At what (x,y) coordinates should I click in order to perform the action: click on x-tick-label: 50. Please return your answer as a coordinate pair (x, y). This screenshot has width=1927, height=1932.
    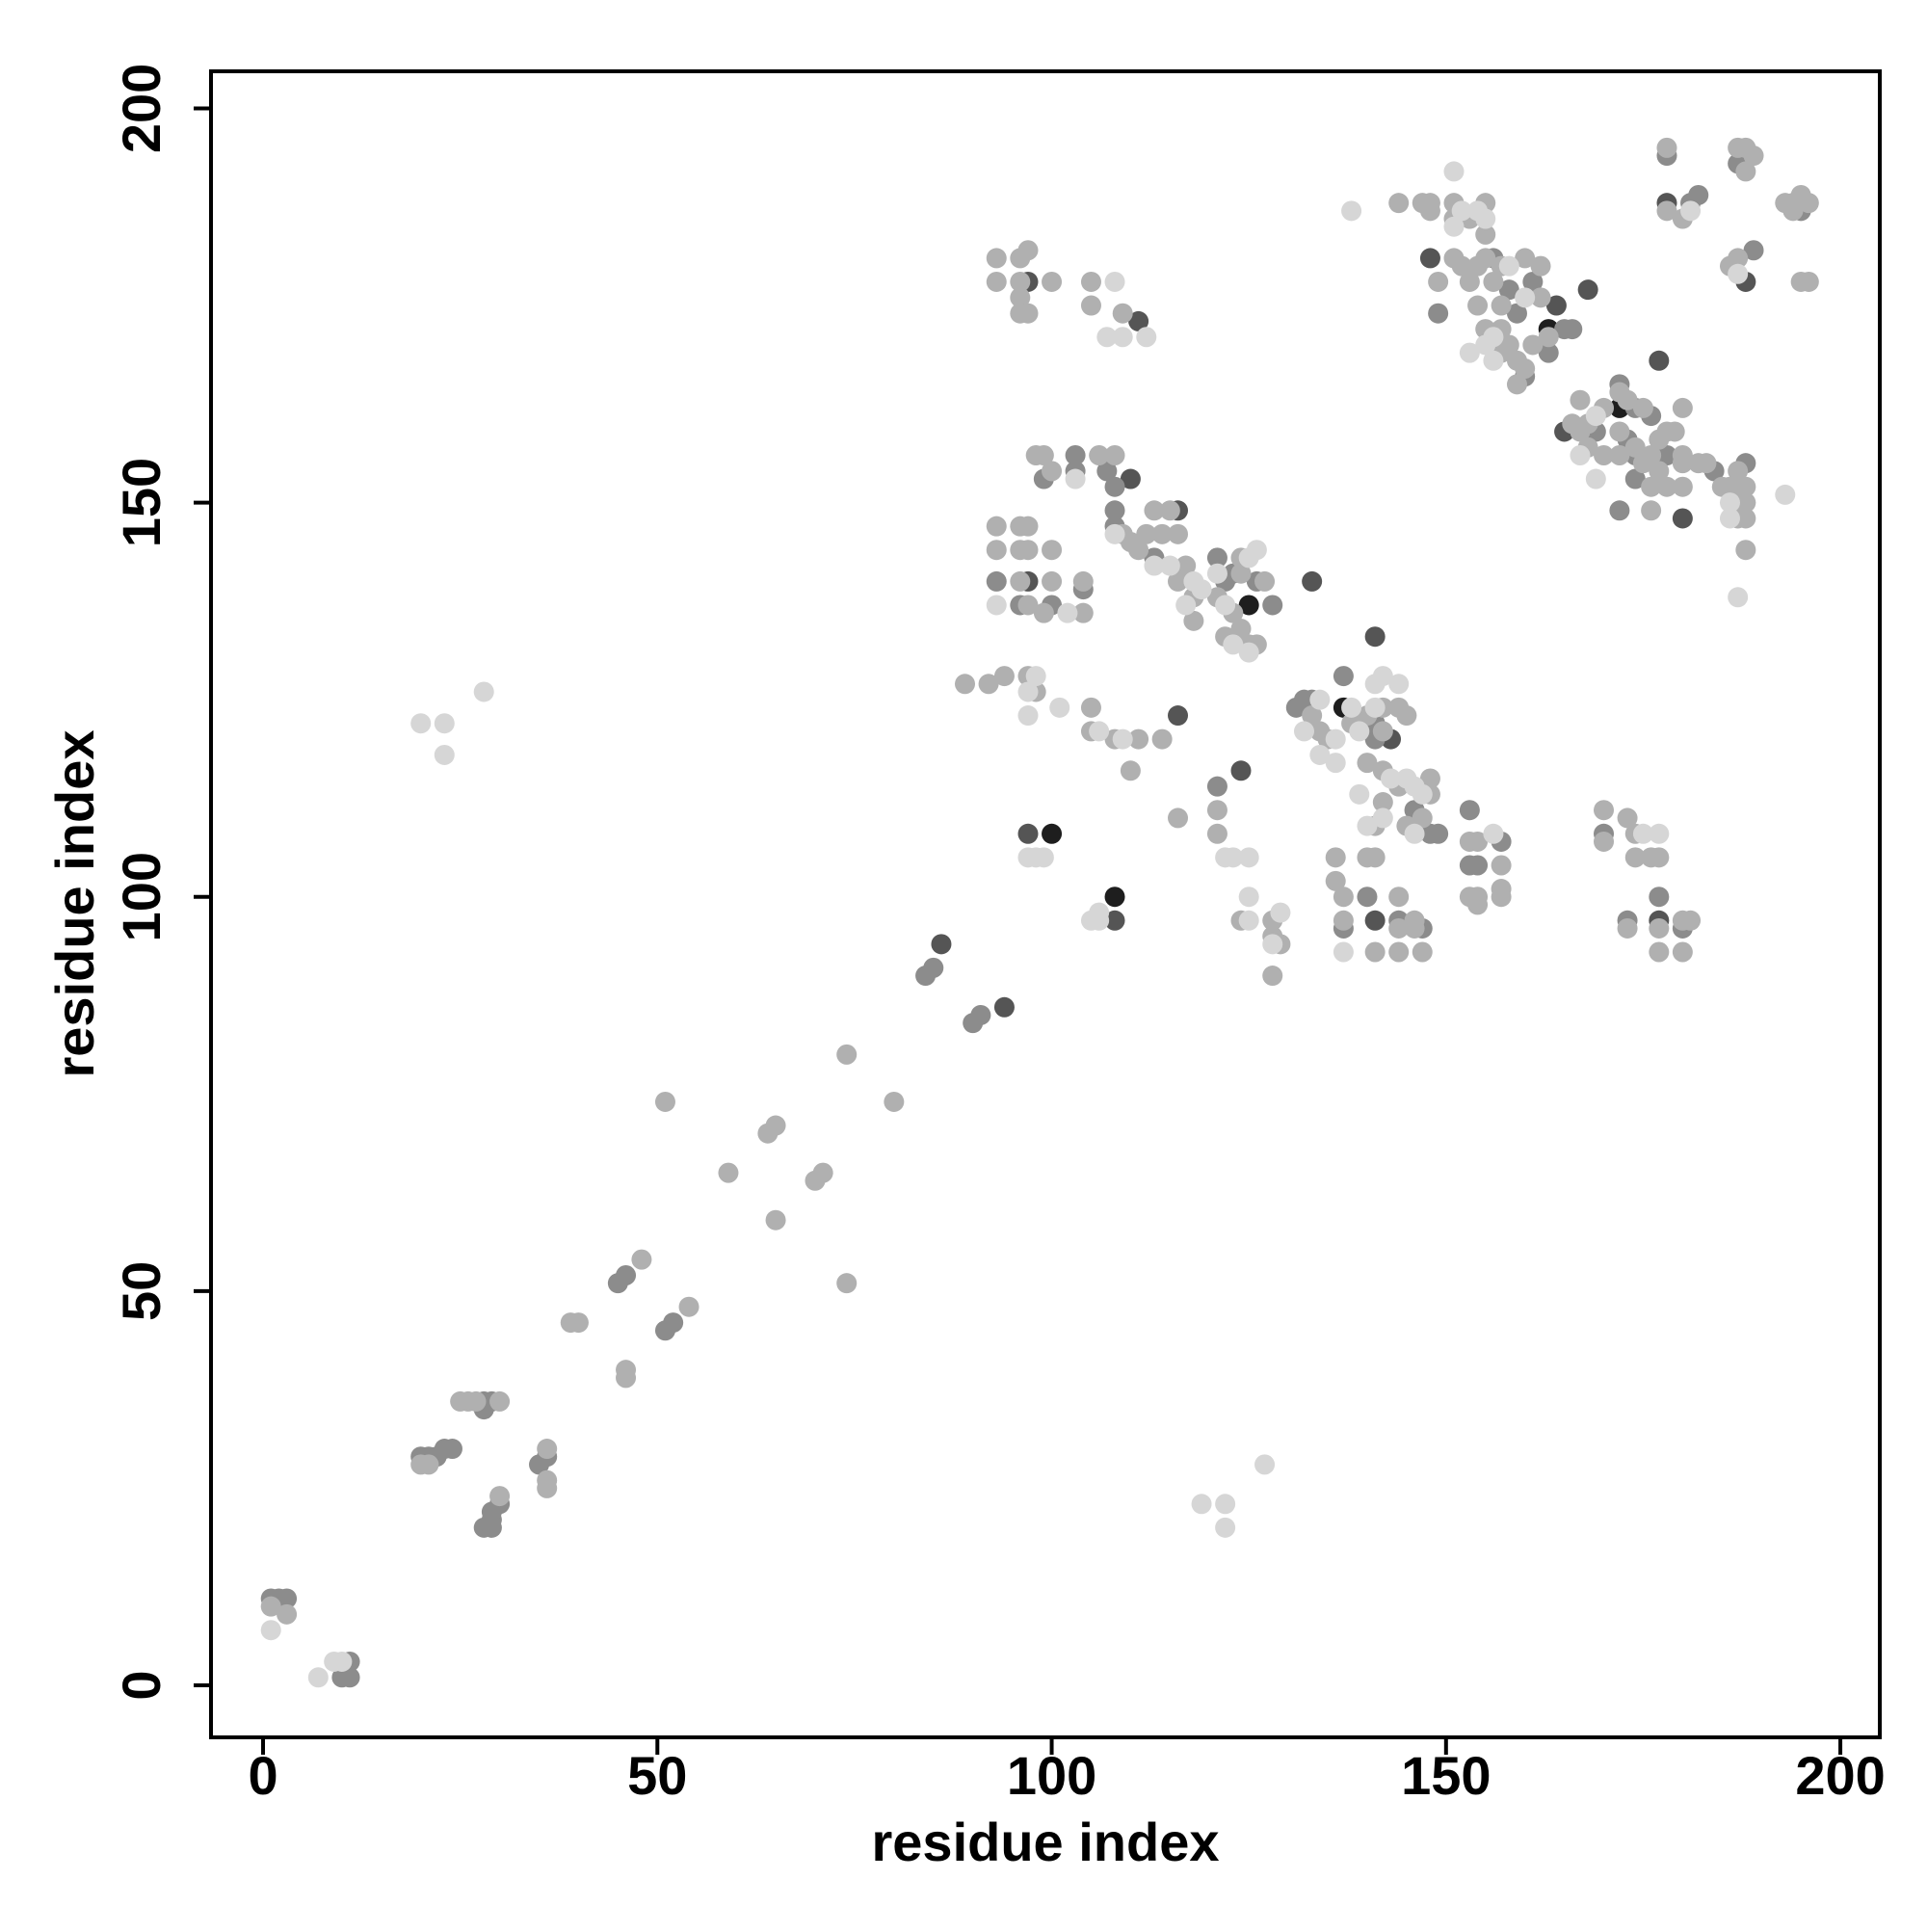
    Looking at the image, I should click on (657, 1775).